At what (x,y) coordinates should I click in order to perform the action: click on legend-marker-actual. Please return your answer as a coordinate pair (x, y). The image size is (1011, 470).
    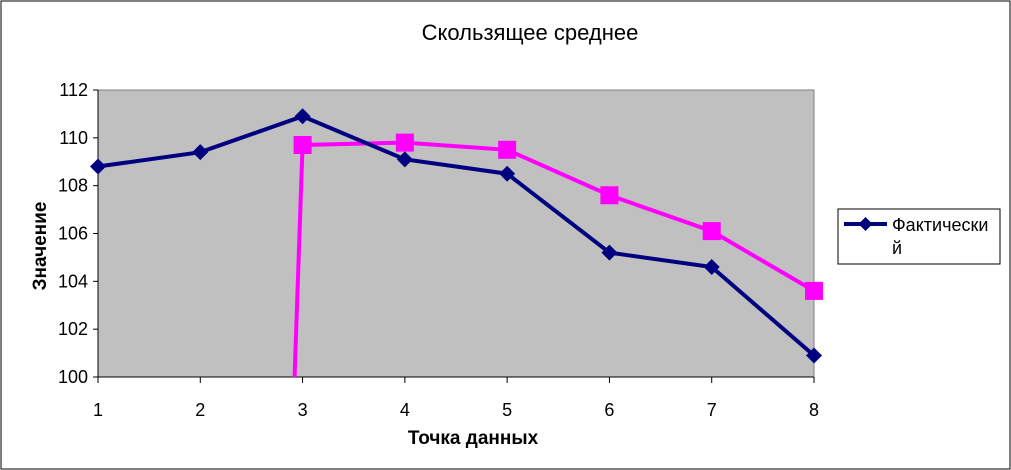
    Looking at the image, I should click on (865, 224).